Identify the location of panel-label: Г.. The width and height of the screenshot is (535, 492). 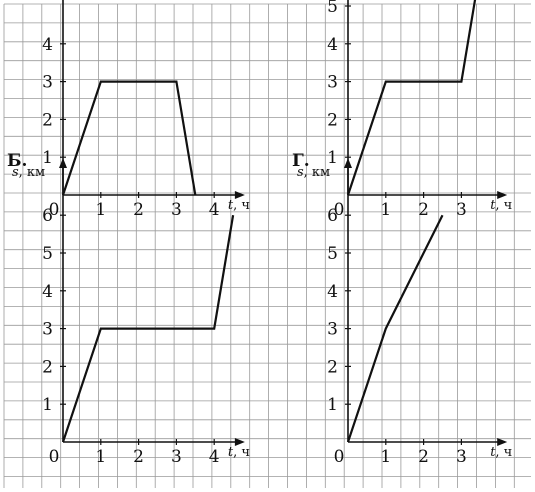
(301, 161).